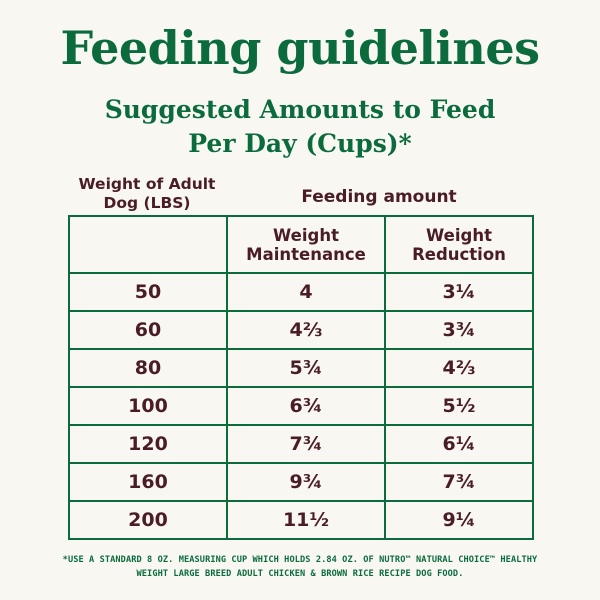 This screenshot has width=600, height=600. Describe the element at coordinates (379, 197) in the screenshot. I see `feeding-amount-heading: Feeding amount` at that location.